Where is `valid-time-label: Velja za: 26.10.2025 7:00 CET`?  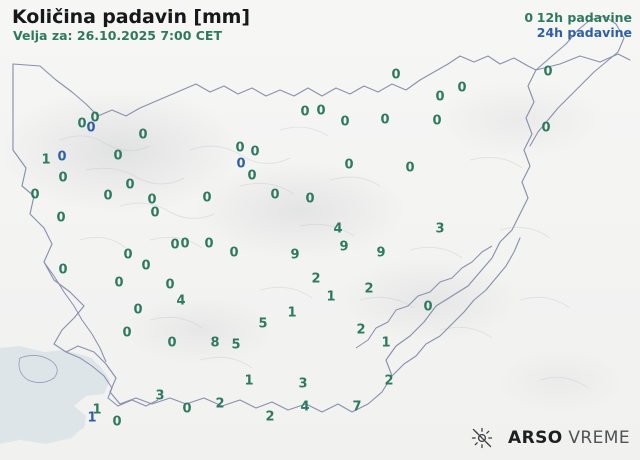
valid-time-label: Velja za: 26.10.2025 7:00 CET is located at coordinates (117, 35).